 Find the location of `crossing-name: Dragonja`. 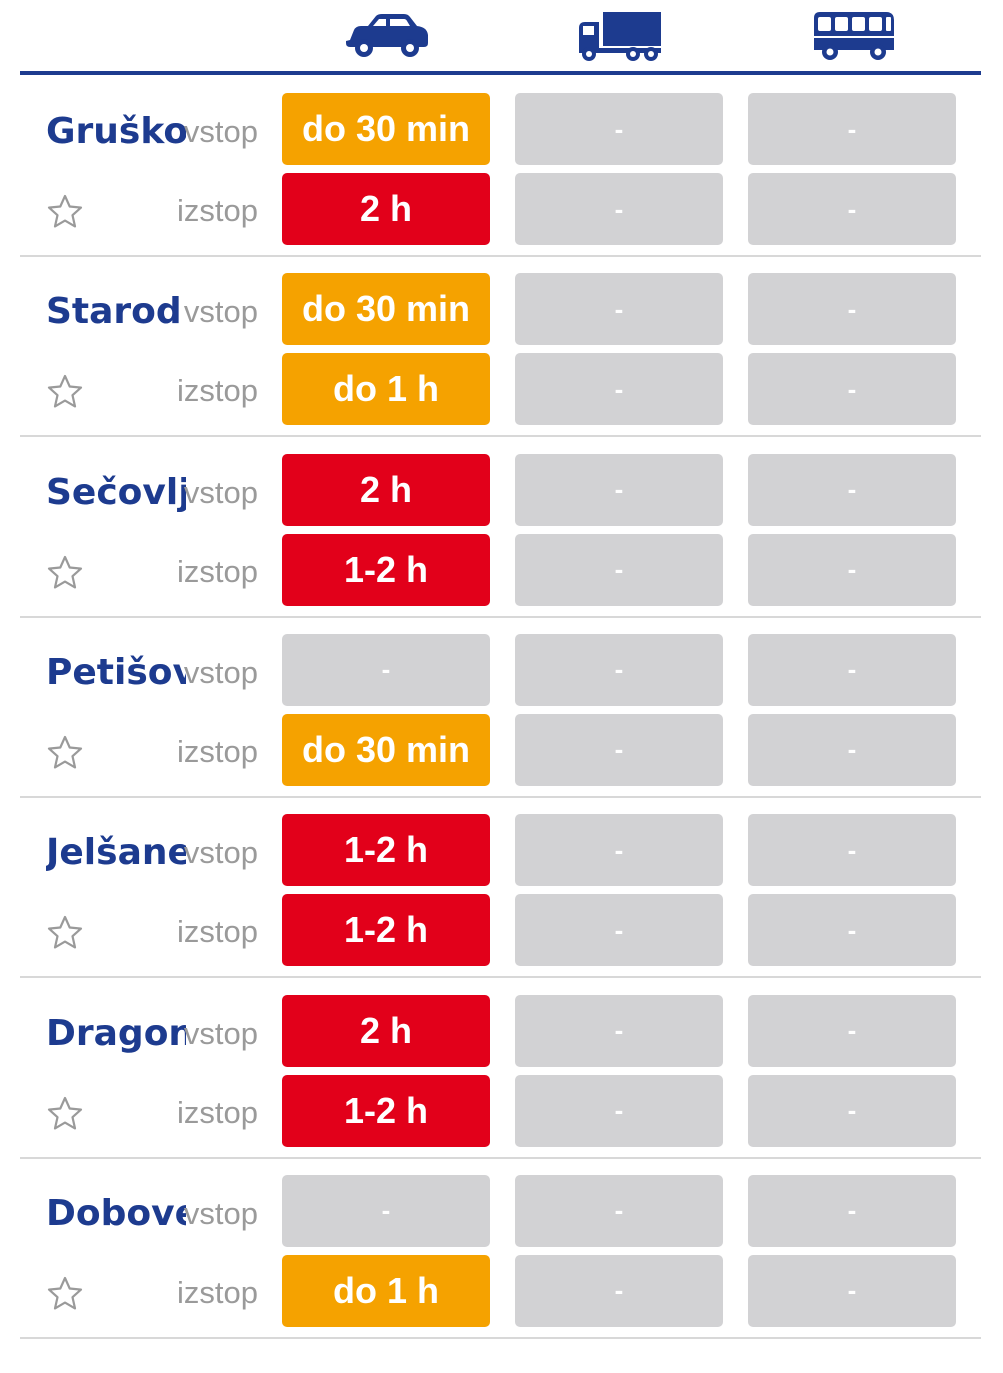

crossing-name: Dragonja is located at coordinates (116, 1033).